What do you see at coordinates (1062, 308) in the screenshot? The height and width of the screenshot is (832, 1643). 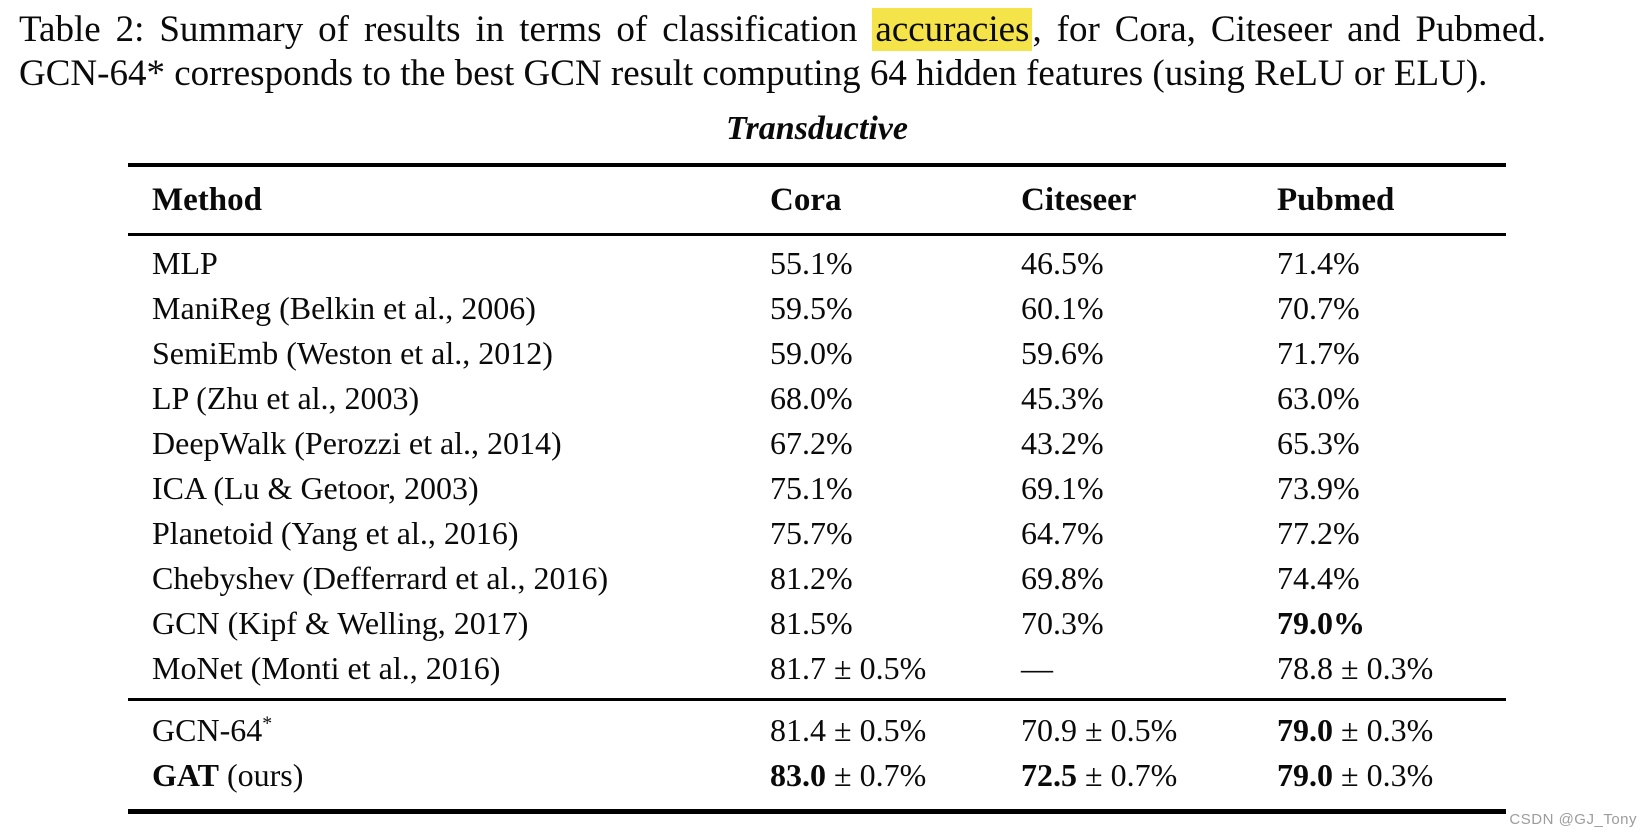 I see `value-cell: 60.1%` at bounding box center [1062, 308].